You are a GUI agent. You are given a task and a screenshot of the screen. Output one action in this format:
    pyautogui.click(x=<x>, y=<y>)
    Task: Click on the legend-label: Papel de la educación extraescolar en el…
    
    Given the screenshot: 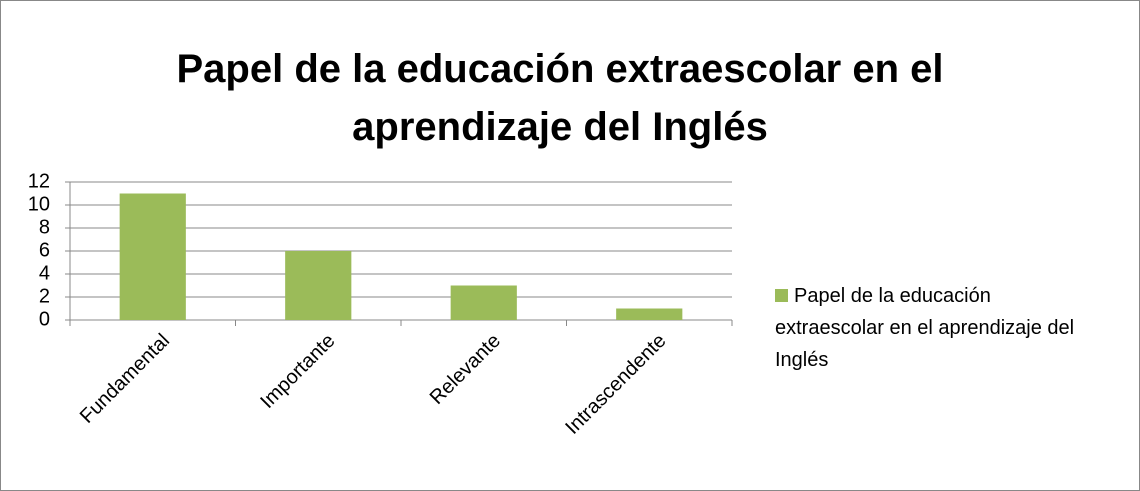 What is the action you would take?
    pyautogui.click(x=925, y=328)
    